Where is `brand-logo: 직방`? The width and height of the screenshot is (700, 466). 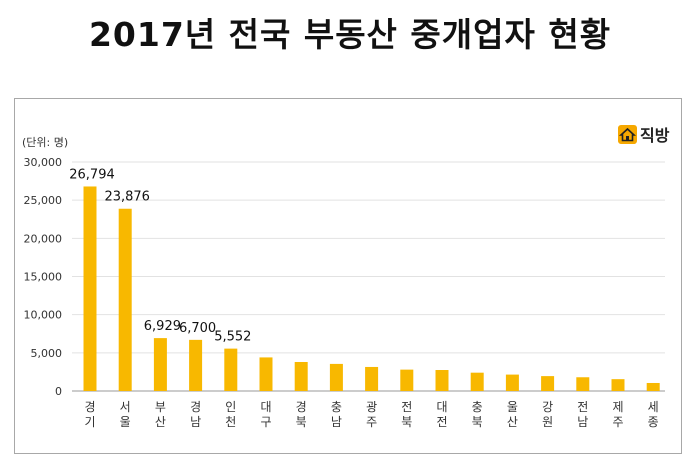 brand-logo: 직방 is located at coordinates (643, 134).